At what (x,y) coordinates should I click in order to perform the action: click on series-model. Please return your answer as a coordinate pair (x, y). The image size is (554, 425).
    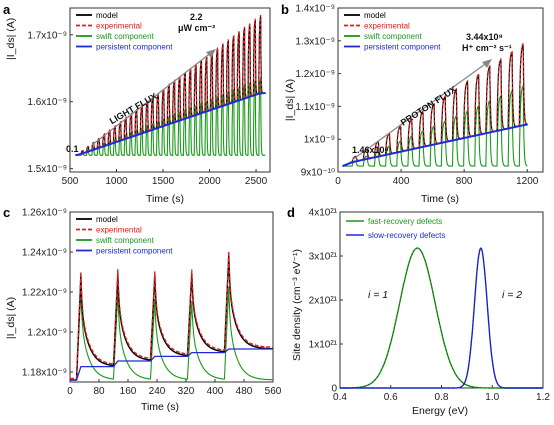
    Looking at the image, I should click on (172, 318).